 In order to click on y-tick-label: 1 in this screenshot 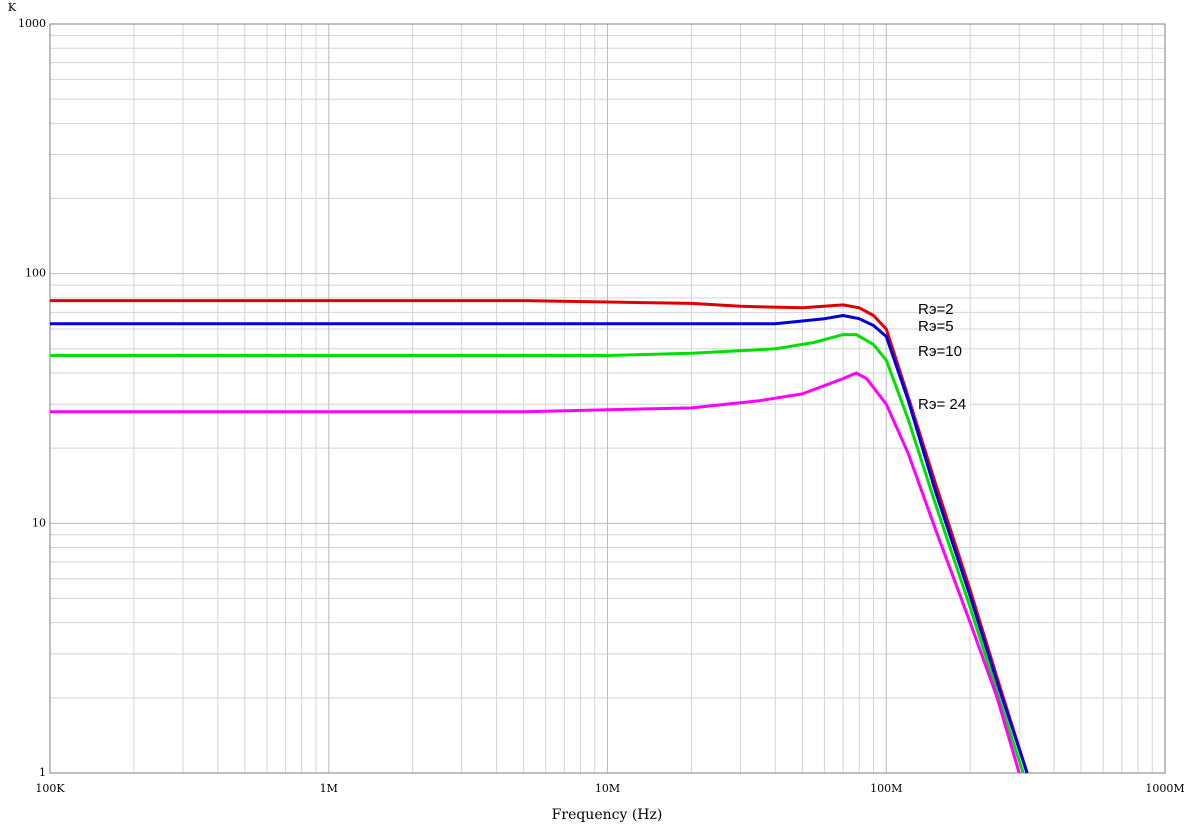, I will do `click(42, 772)`.